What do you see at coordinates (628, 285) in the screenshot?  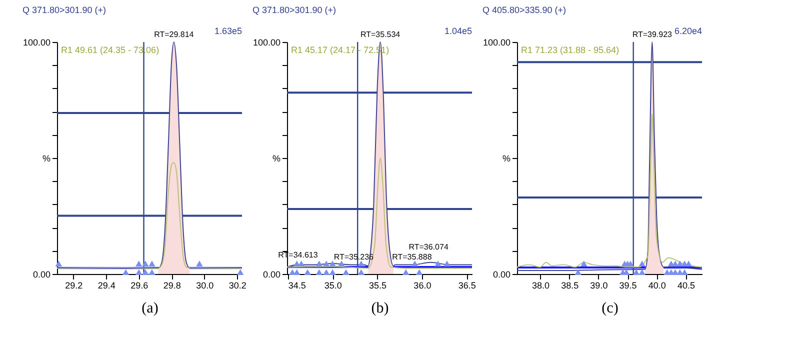 I see `x-tick-label: 39.5` at bounding box center [628, 285].